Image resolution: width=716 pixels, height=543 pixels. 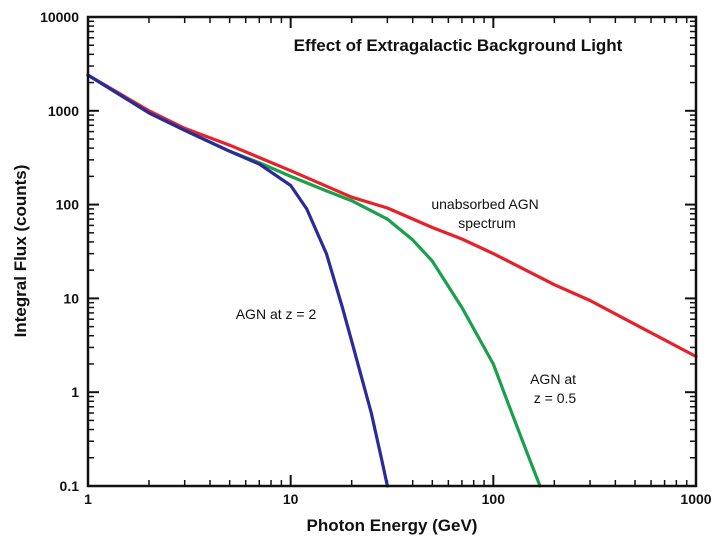 What do you see at coordinates (487, 223) in the screenshot?
I see `annotation-unabsorbed-line2: spectrum` at bounding box center [487, 223].